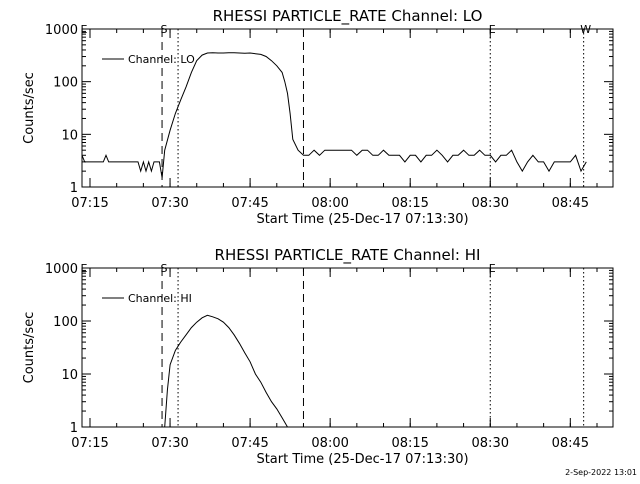 The height and width of the screenshot is (484, 640). What do you see at coordinates (160, 298) in the screenshot?
I see `legend-label: Channel: HI` at bounding box center [160, 298].